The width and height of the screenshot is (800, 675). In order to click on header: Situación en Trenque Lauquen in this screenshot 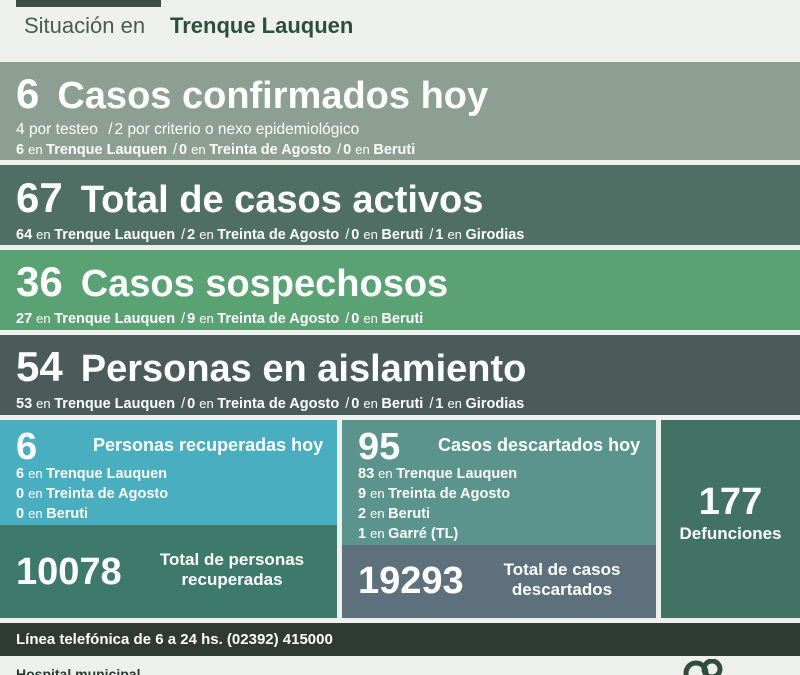, I will do `click(400, 30)`.